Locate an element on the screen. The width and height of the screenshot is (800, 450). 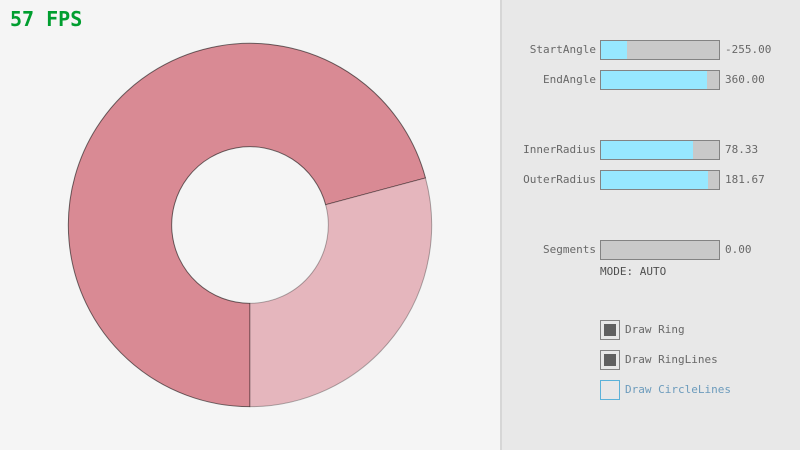
draw-circle-lines-label: Draw CircleLines is located at coordinates (678, 389).